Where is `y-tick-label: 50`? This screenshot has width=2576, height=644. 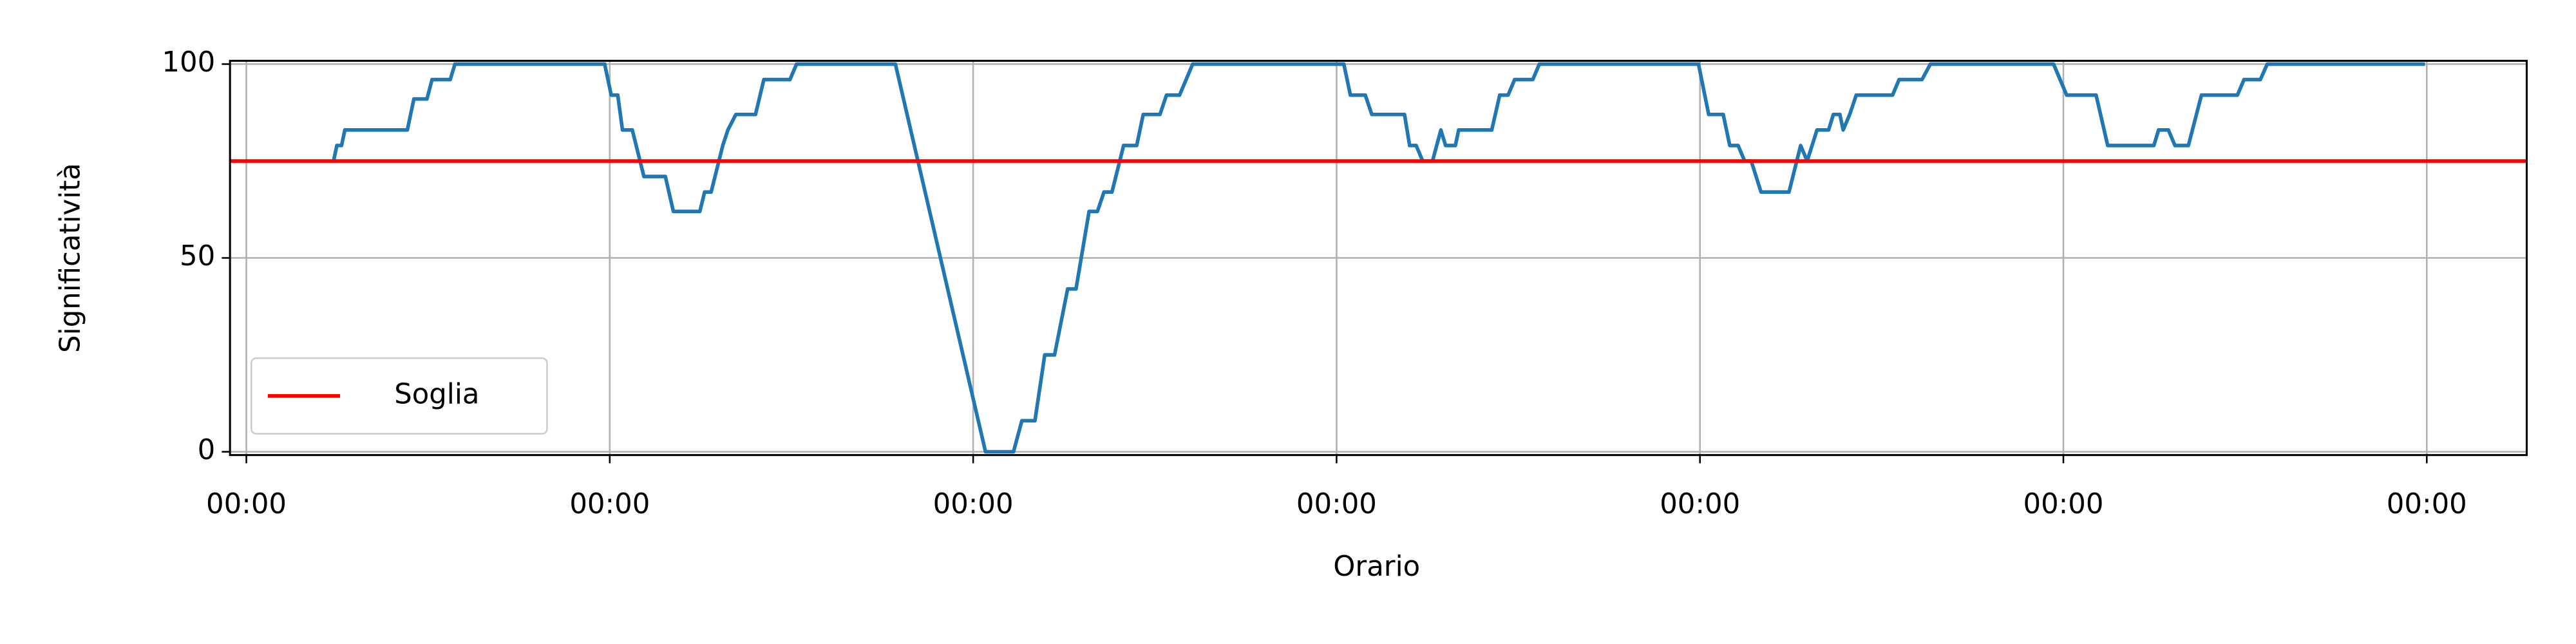
y-tick-label: 50 is located at coordinates (198, 256).